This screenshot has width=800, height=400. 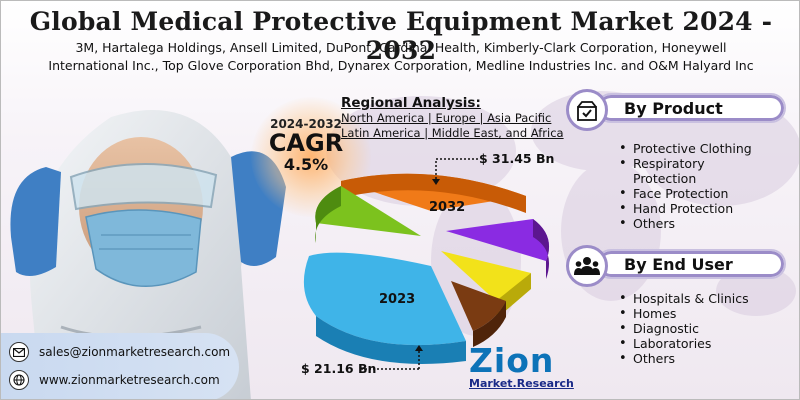 What do you see at coordinates (704, 313) in the screenshot?
I see `list-item: Homes` at bounding box center [704, 313].